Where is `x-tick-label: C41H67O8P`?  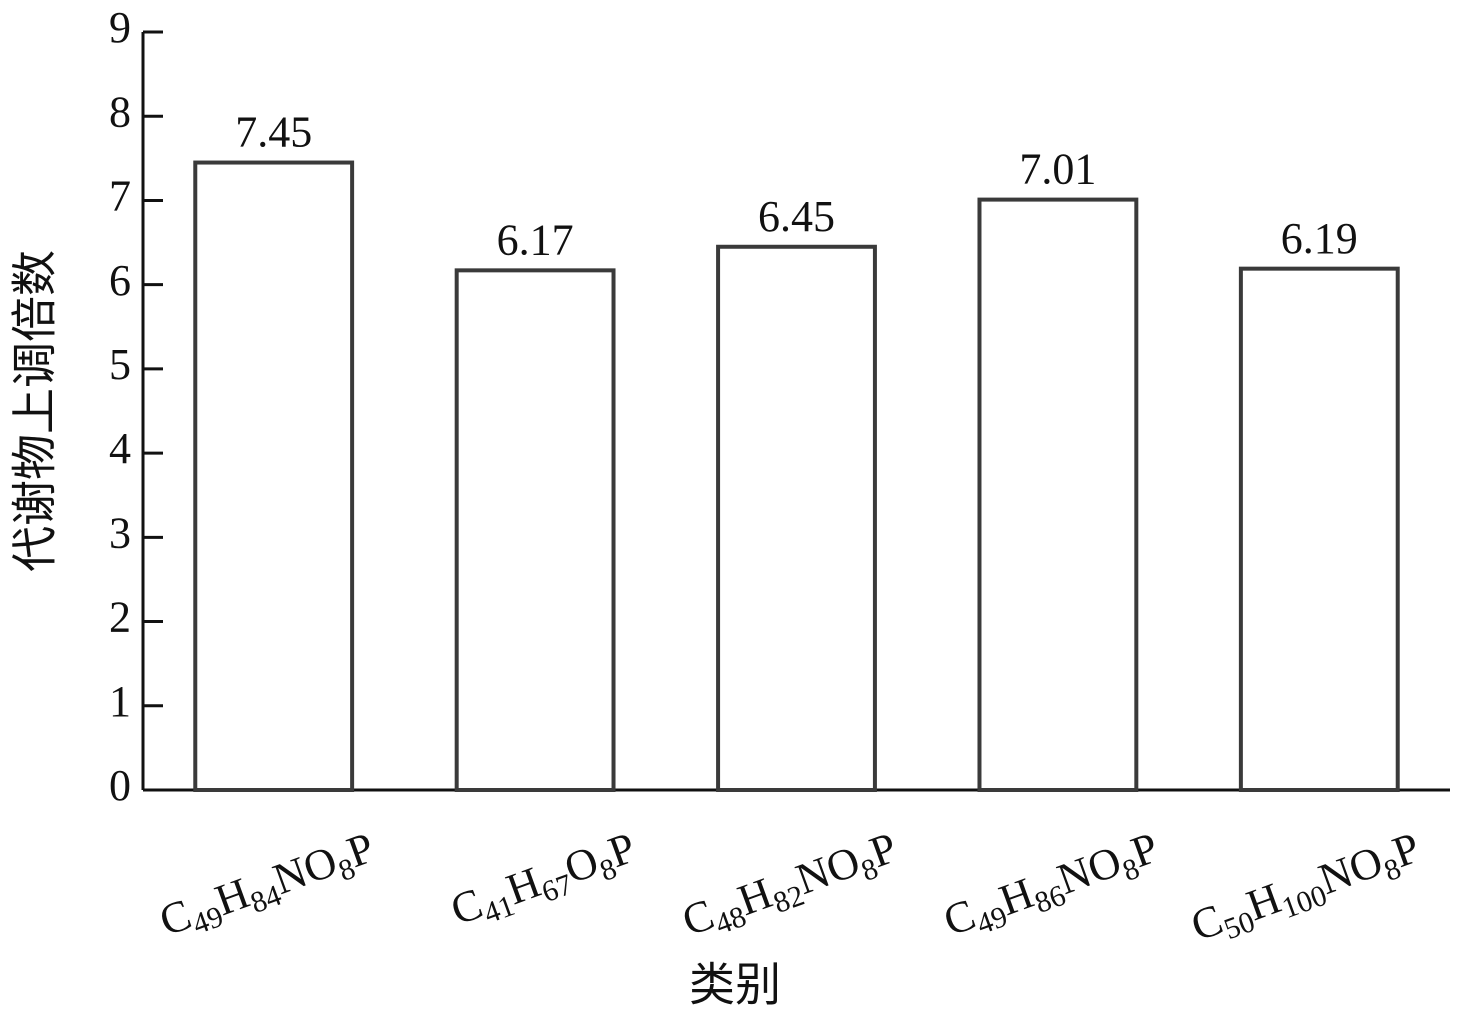
x-tick-label: C41H67O8P is located at coordinates (544, 881).